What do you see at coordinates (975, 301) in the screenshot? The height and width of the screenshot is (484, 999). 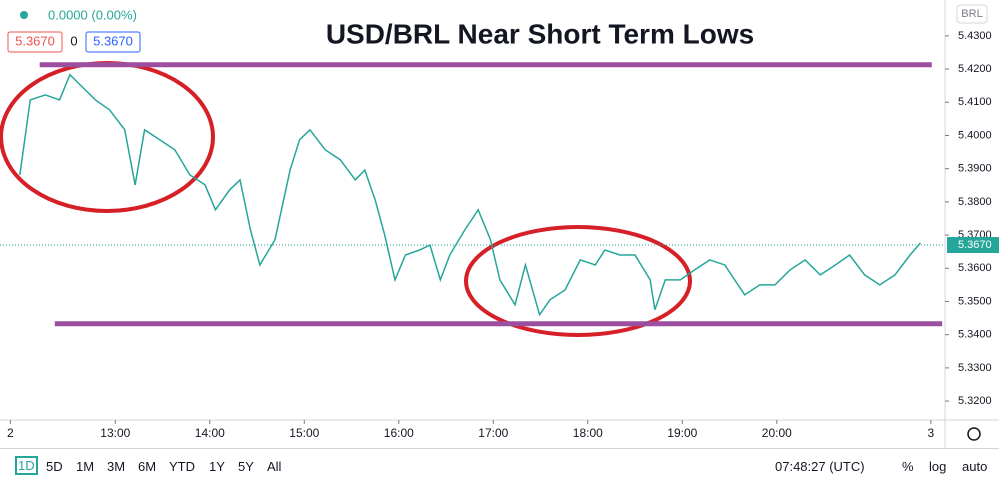 I see `y-tick-label: 5.3500` at bounding box center [975, 301].